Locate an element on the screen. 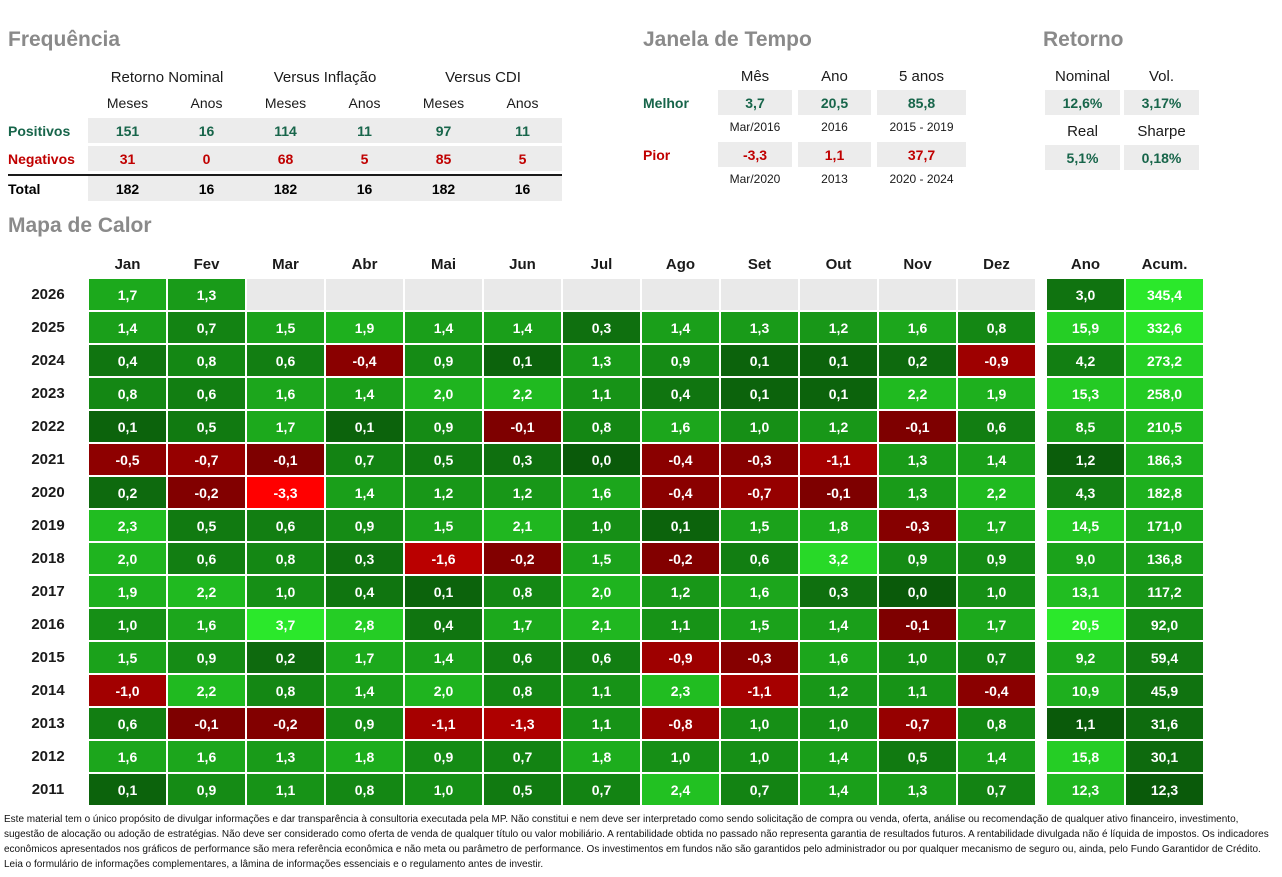 The width and height of the screenshot is (1282, 877). heatmap-year-label: 2013 is located at coordinates (48, 723).